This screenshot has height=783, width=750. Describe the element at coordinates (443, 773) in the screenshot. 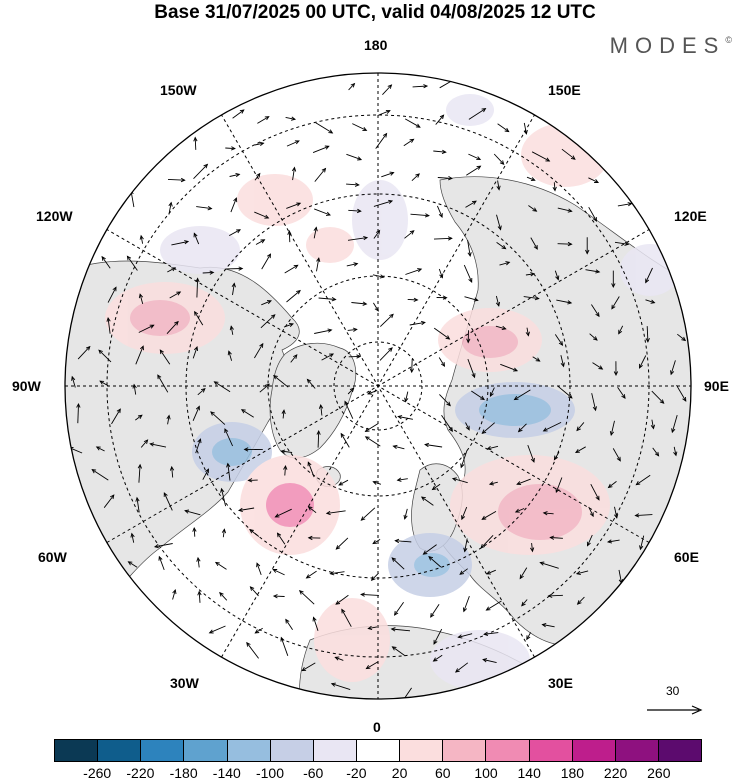

I see `colorbar-tick-label: 60` at that location.